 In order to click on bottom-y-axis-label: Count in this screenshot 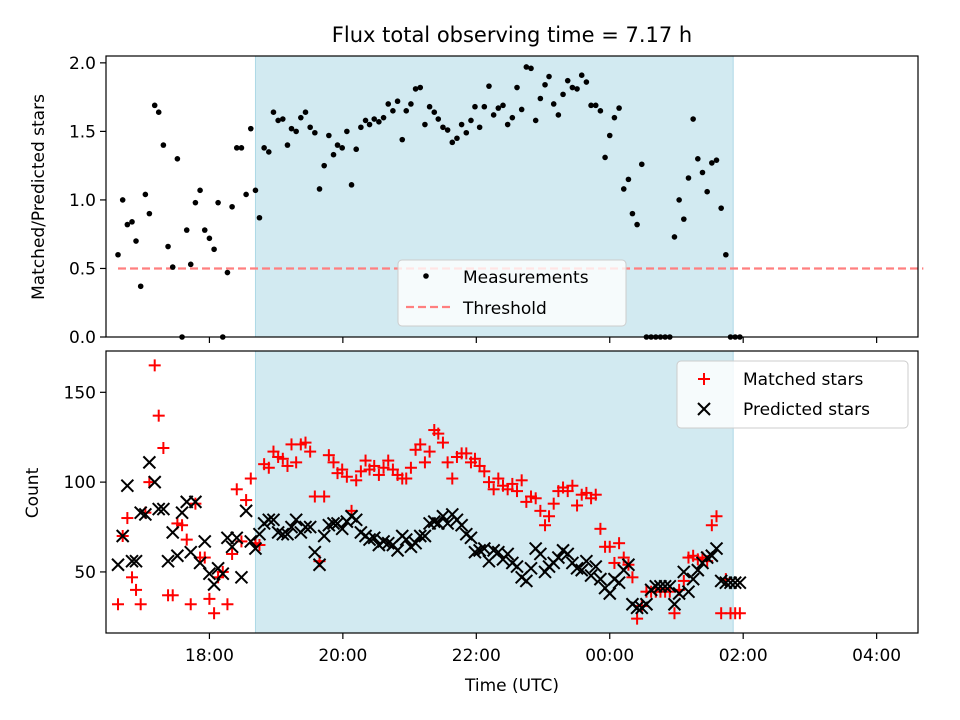, I will do `click(33, 492)`.